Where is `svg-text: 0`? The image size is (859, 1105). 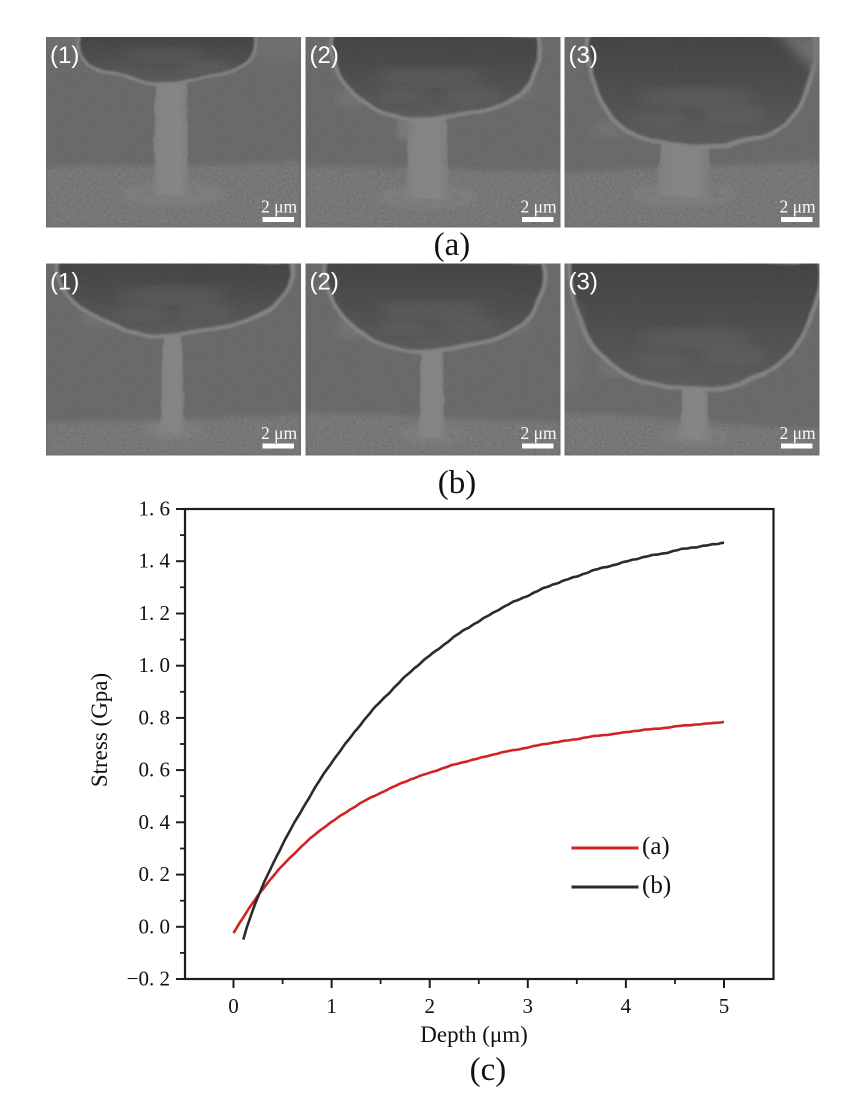 svg-text: 0 is located at coordinates (233, 1006).